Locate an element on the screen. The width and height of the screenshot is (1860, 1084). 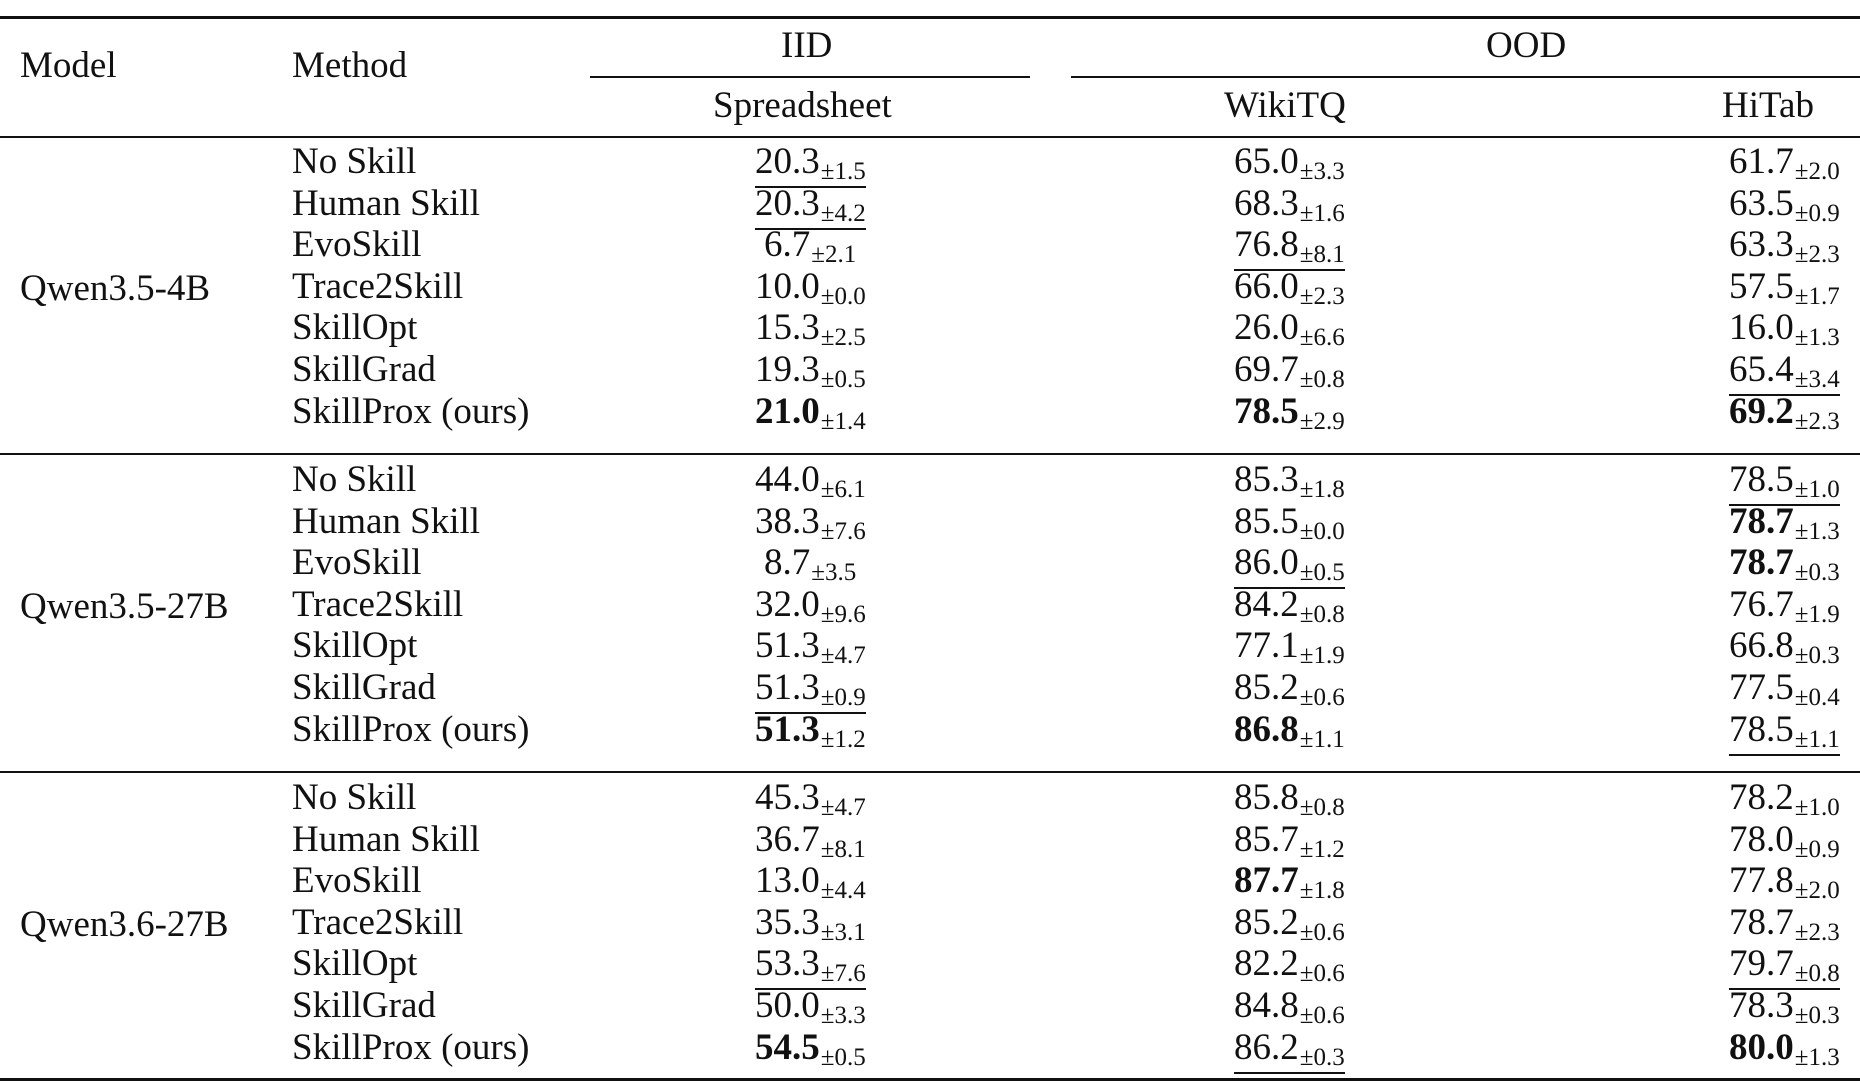
score-value: 65.4 is located at coordinates (1761, 369).